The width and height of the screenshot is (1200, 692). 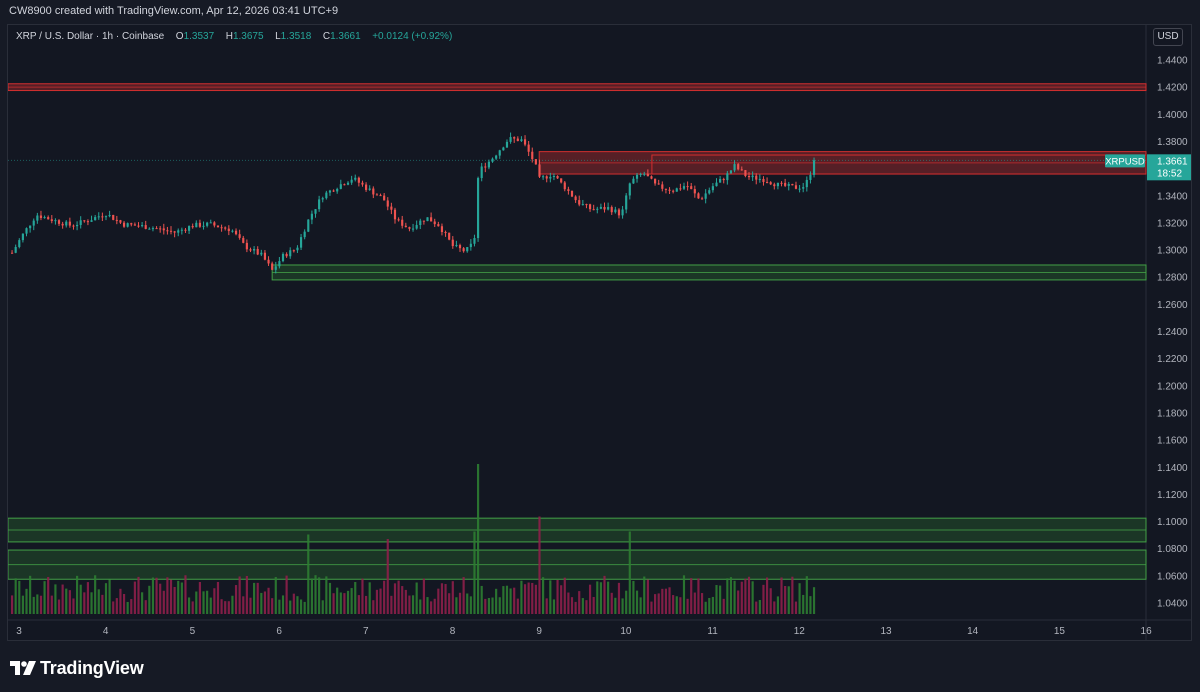 I want to click on close-value: 1.3661, so click(x=345, y=36).